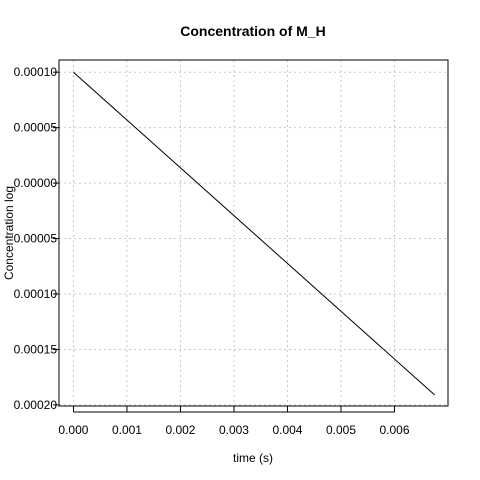 This screenshot has width=480, height=480. What do you see at coordinates (36, 405) in the screenshot?
I see `y-tick-label: 0.00020` at bounding box center [36, 405].